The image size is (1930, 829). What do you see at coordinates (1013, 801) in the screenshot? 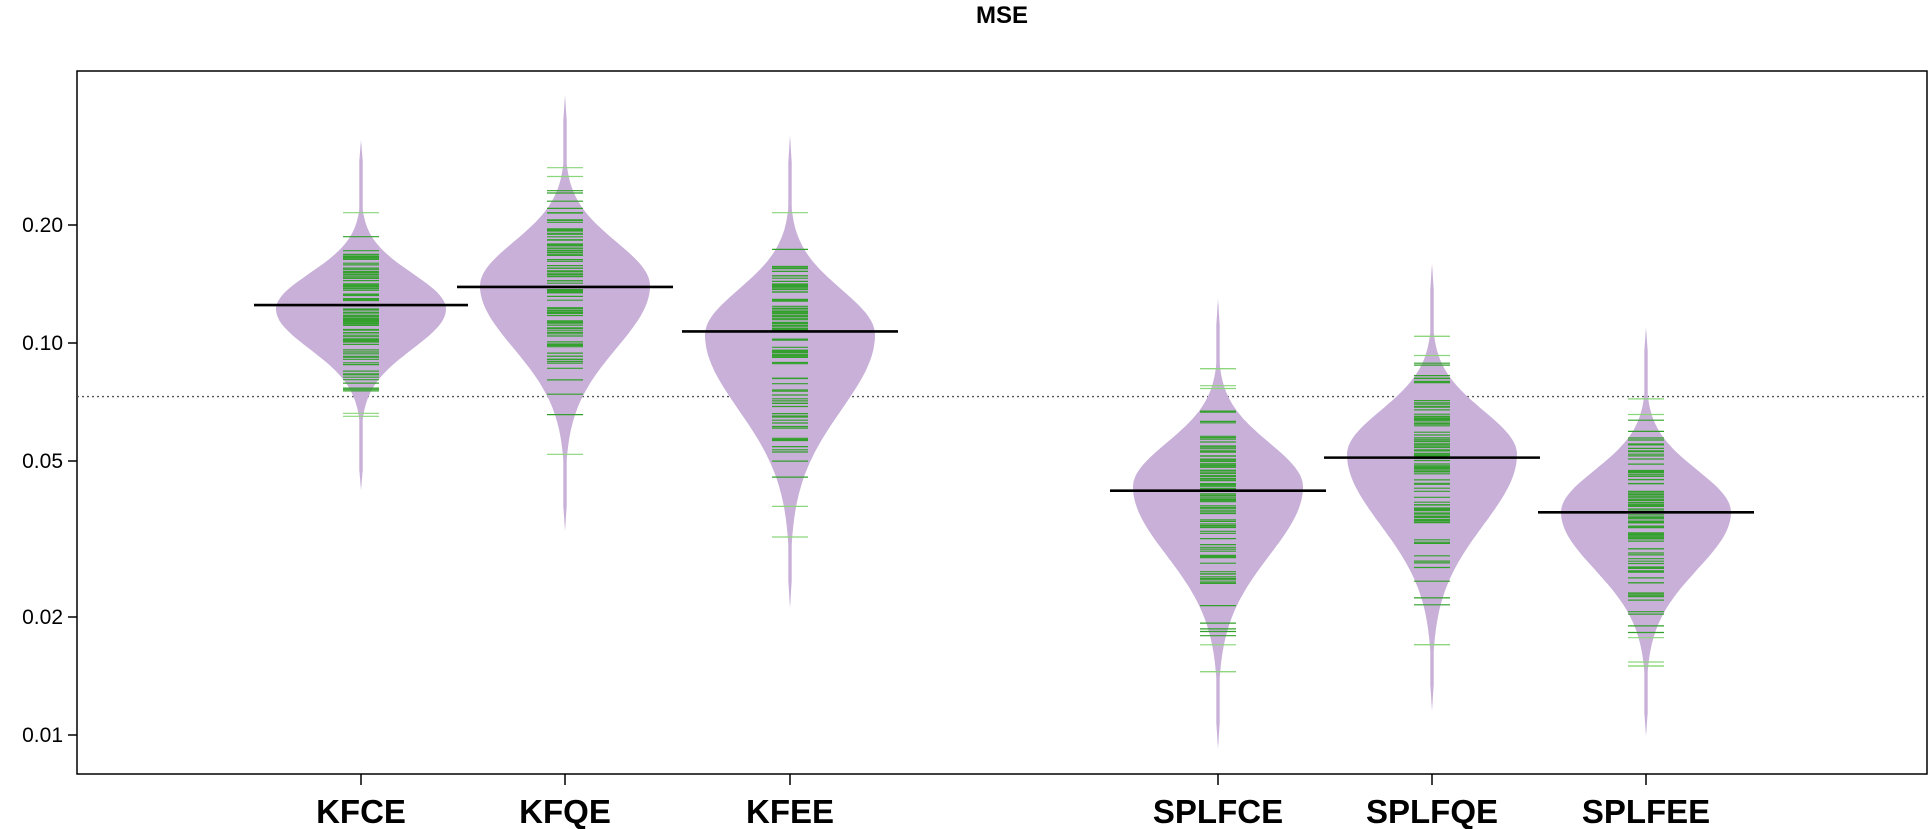
I see `x-axis: KFCE KFQE KFEE SPLFCE SPLFQE SPLFEE` at bounding box center [1013, 801].